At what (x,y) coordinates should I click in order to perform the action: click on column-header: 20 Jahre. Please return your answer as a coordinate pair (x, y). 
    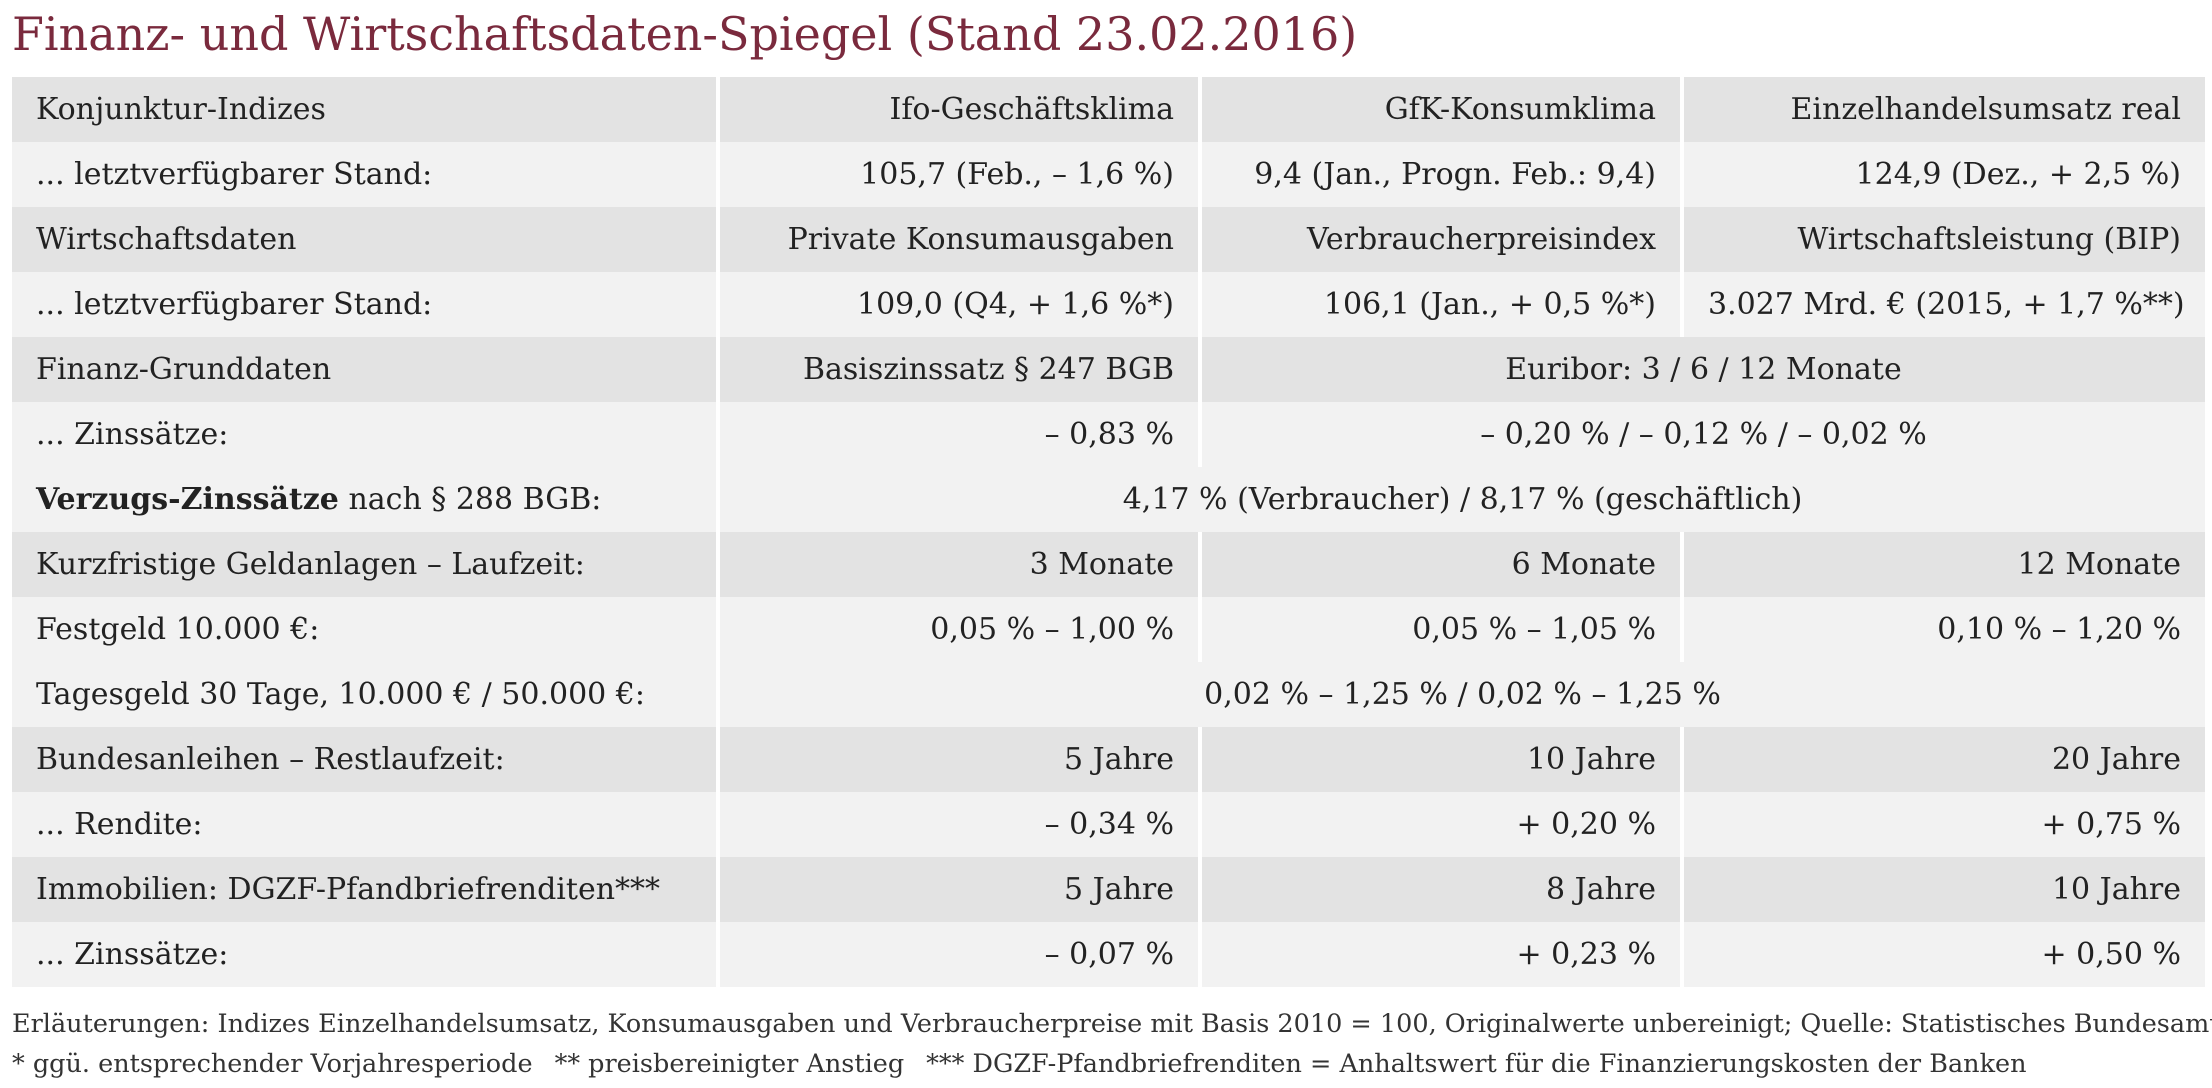
    Looking at the image, I should click on (1943, 759).